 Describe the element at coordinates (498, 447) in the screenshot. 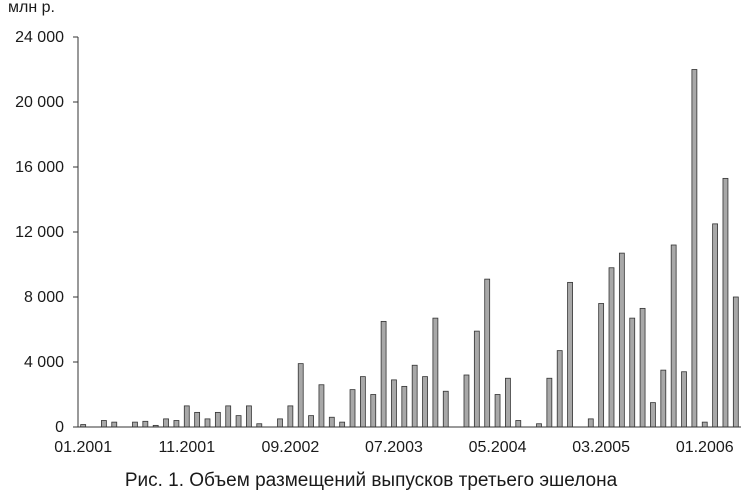

I see `x-tick-label: 05.2004` at that location.